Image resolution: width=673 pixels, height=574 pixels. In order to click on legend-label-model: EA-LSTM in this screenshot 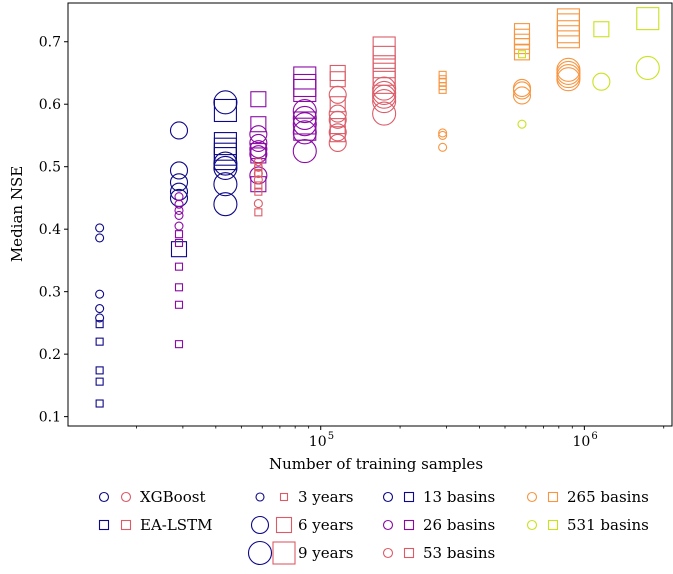, I will do `click(176, 525)`.